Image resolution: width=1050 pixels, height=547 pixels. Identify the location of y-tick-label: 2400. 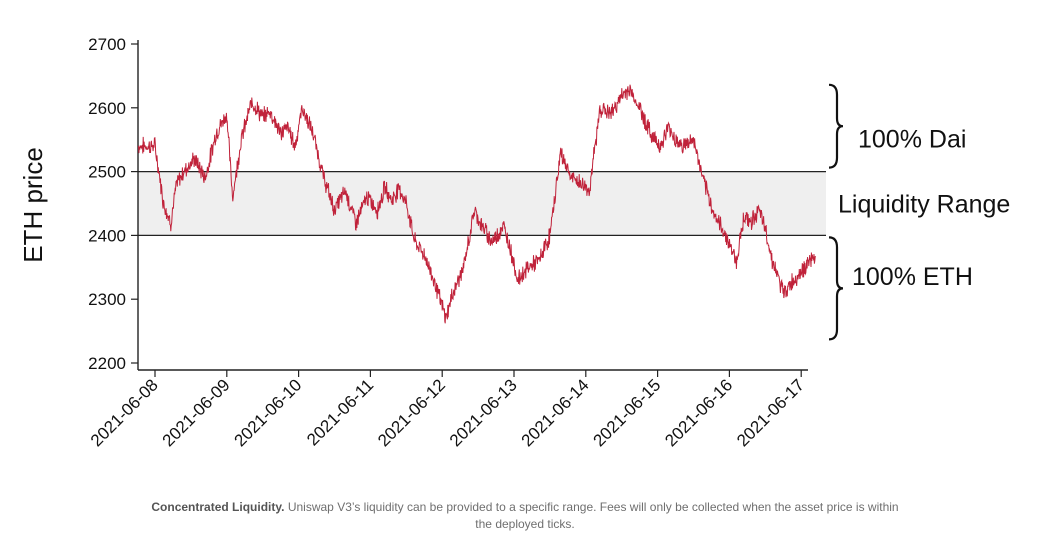
(107, 235).